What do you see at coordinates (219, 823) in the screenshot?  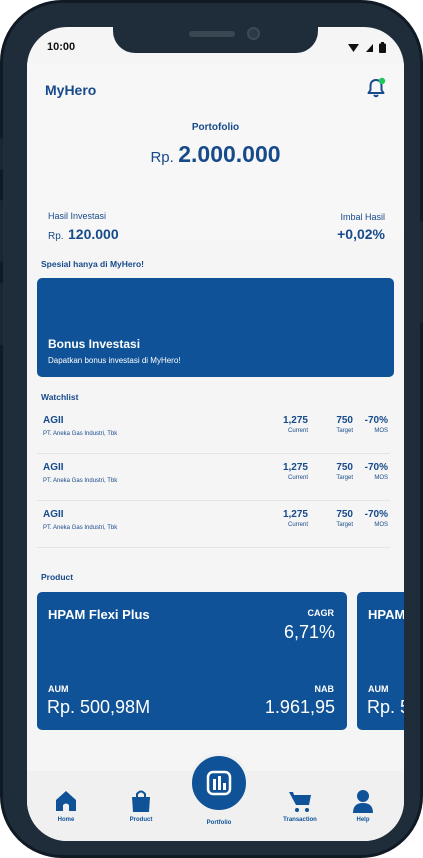 I see `nav-portfolio-label: Portfolio` at bounding box center [219, 823].